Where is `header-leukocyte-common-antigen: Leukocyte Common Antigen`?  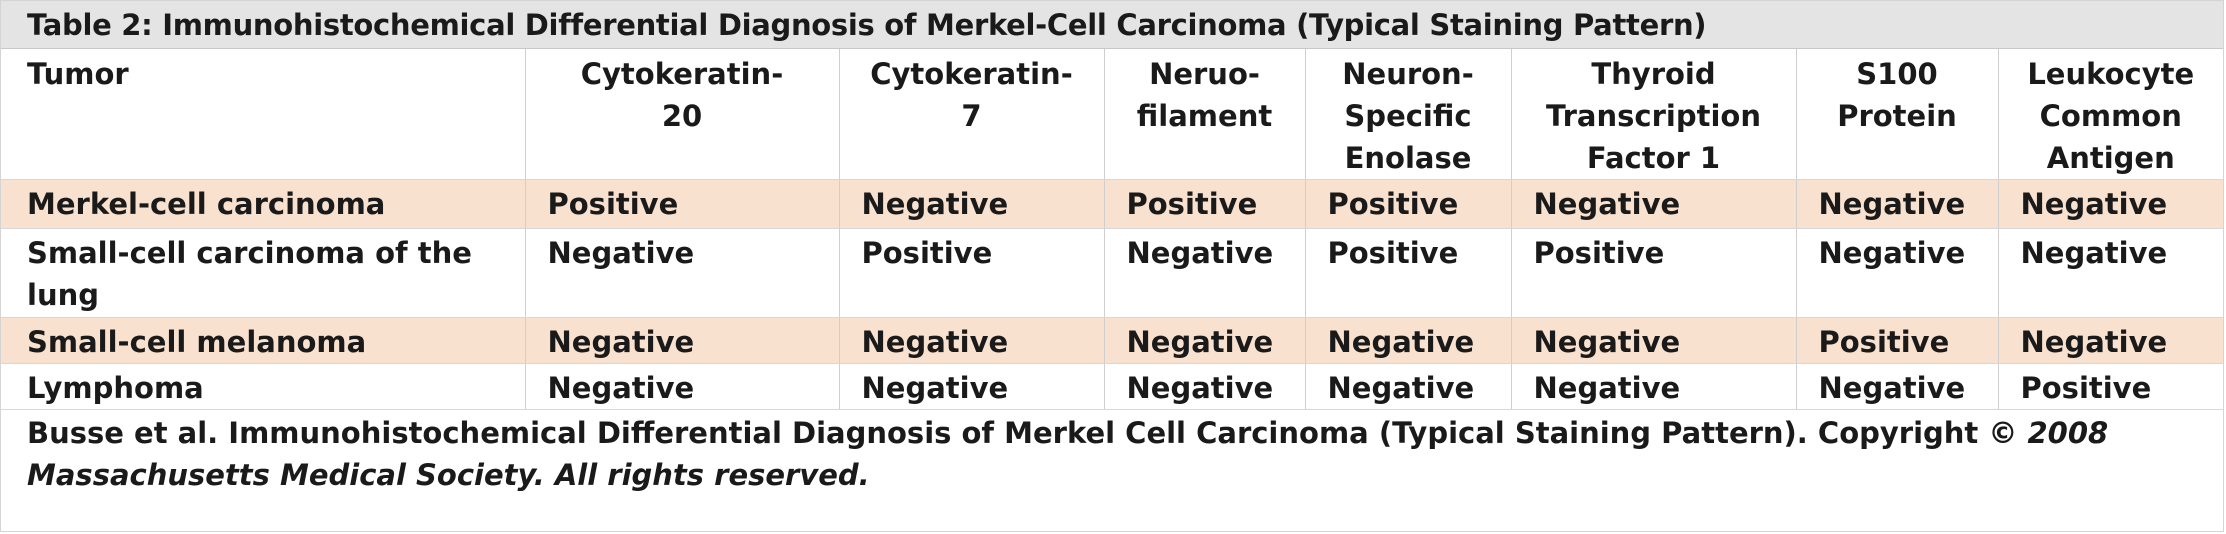 header-leukocyte-common-antigen: Leukocyte Common Antigen is located at coordinates (2110, 114).